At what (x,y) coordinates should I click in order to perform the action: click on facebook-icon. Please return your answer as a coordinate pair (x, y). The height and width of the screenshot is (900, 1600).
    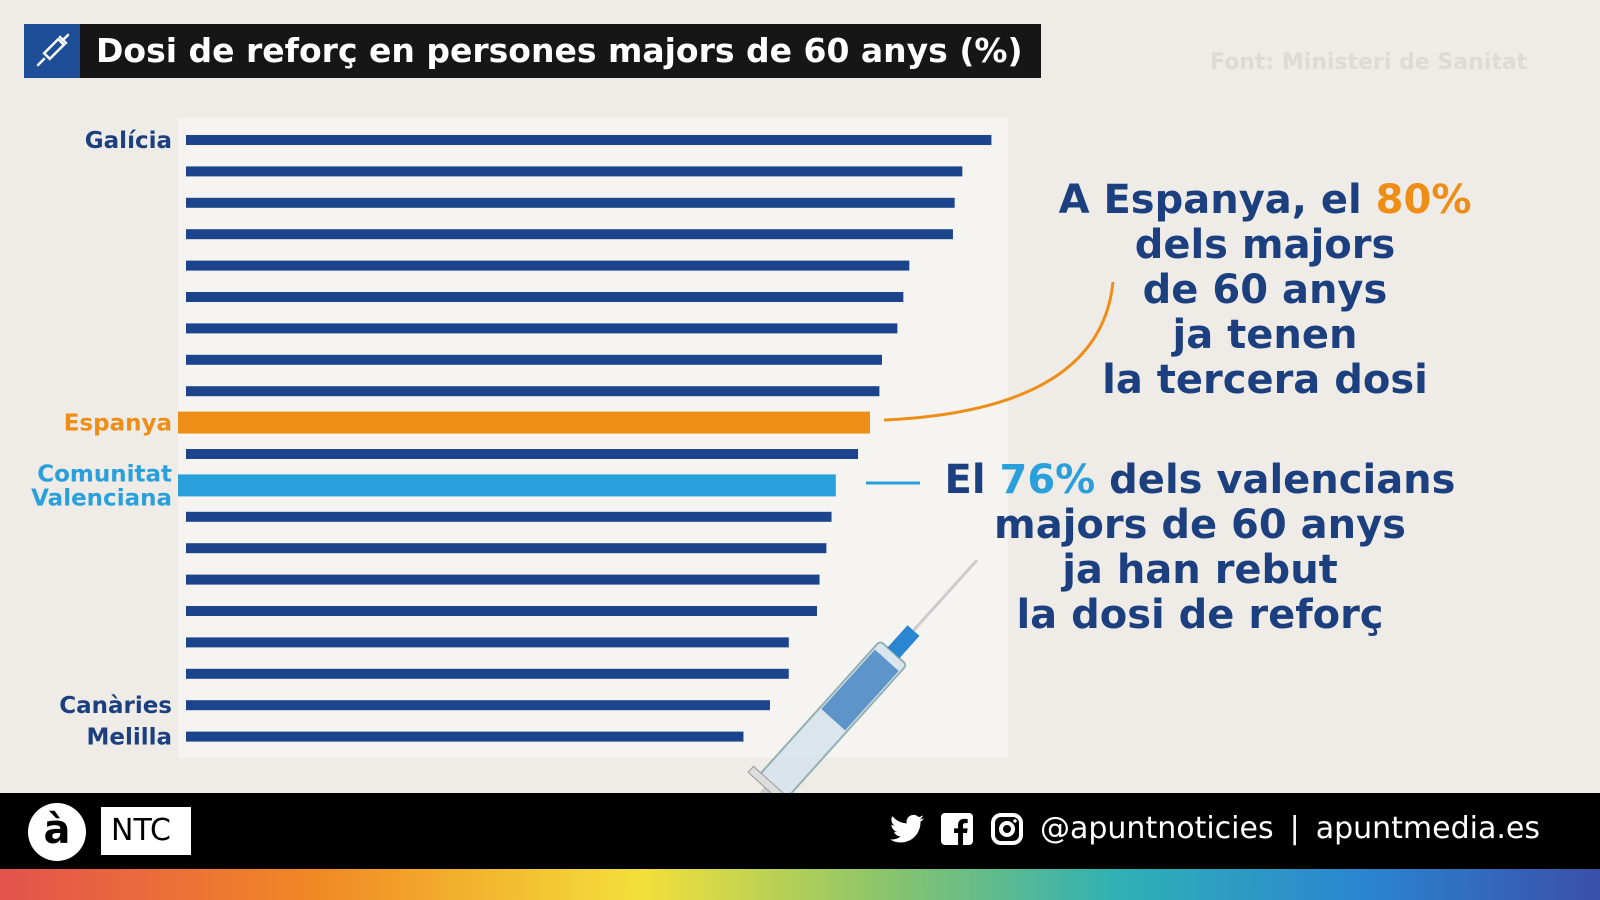
    Looking at the image, I should click on (957, 829).